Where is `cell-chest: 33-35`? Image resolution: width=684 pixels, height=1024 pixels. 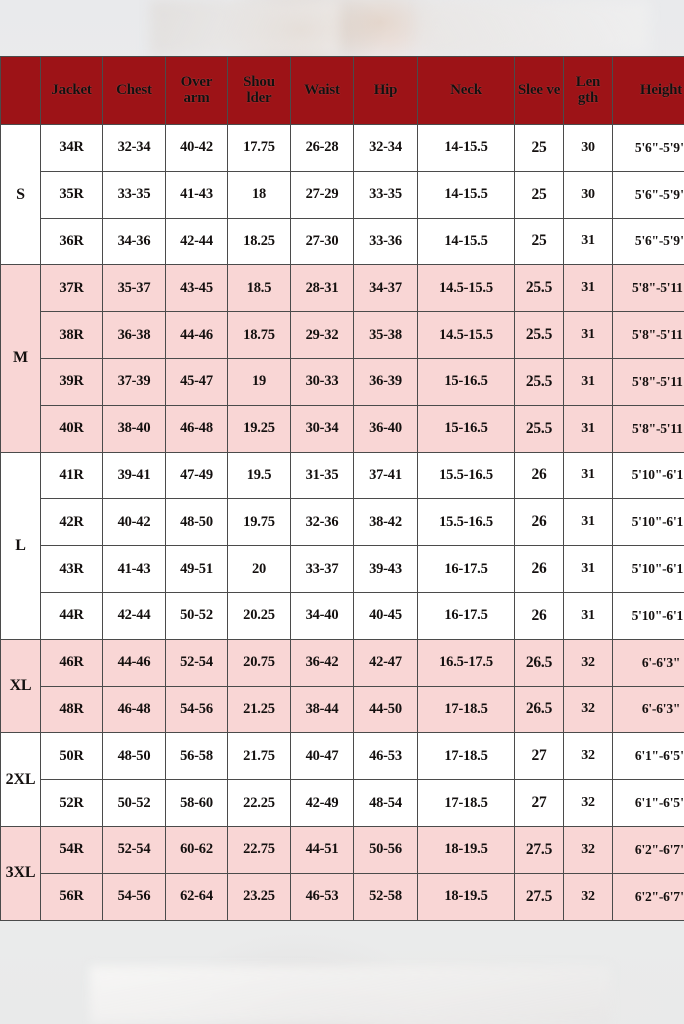 cell-chest: 33-35 is located at coordinates (134, 194).